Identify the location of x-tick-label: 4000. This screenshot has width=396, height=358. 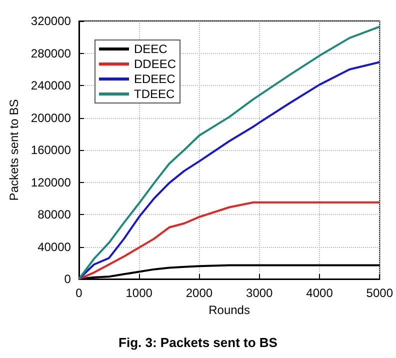
(320, 293).